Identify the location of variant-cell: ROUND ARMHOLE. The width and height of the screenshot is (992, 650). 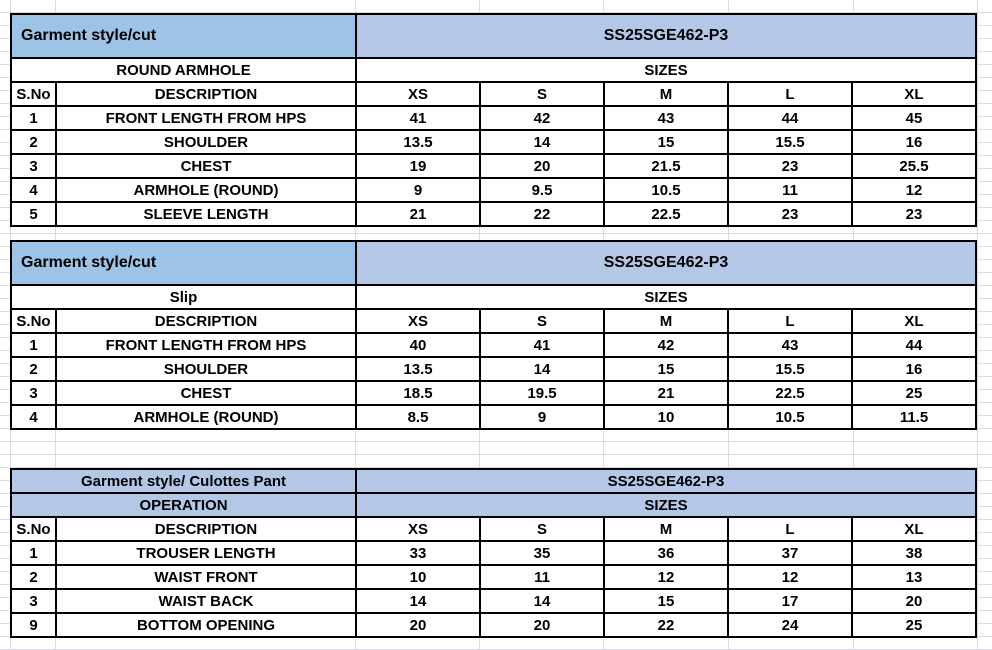
(183, 70).